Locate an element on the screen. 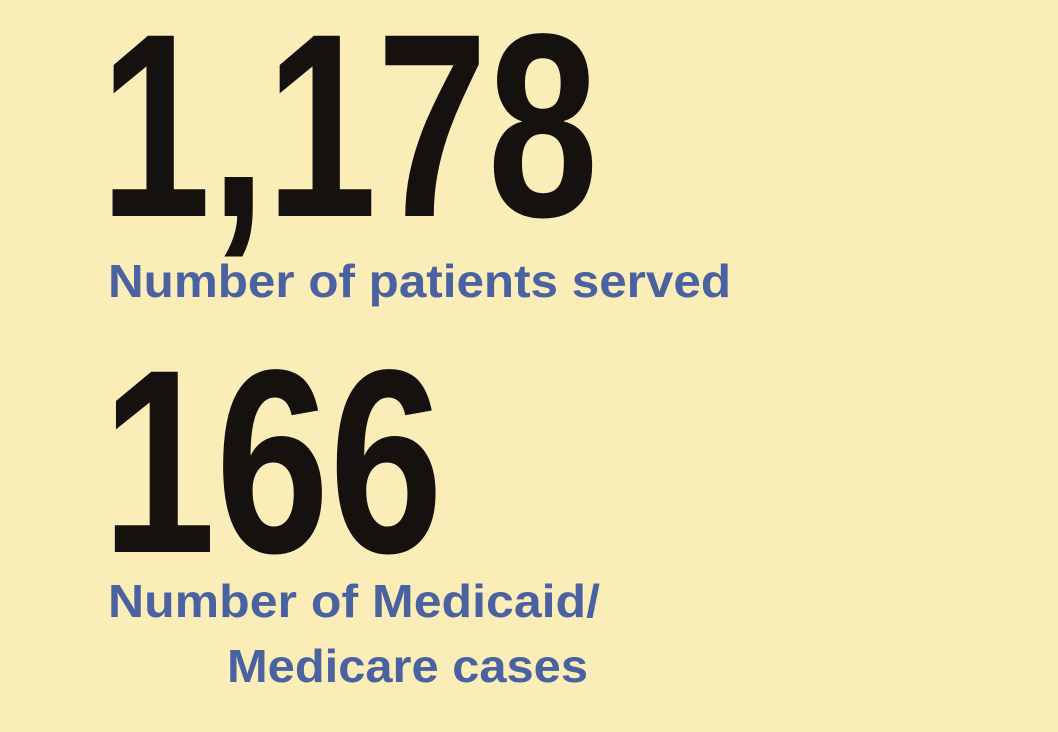 This screenshot has height=732, width=1058. stat-number: 166 is located at coordinates (272, 460).